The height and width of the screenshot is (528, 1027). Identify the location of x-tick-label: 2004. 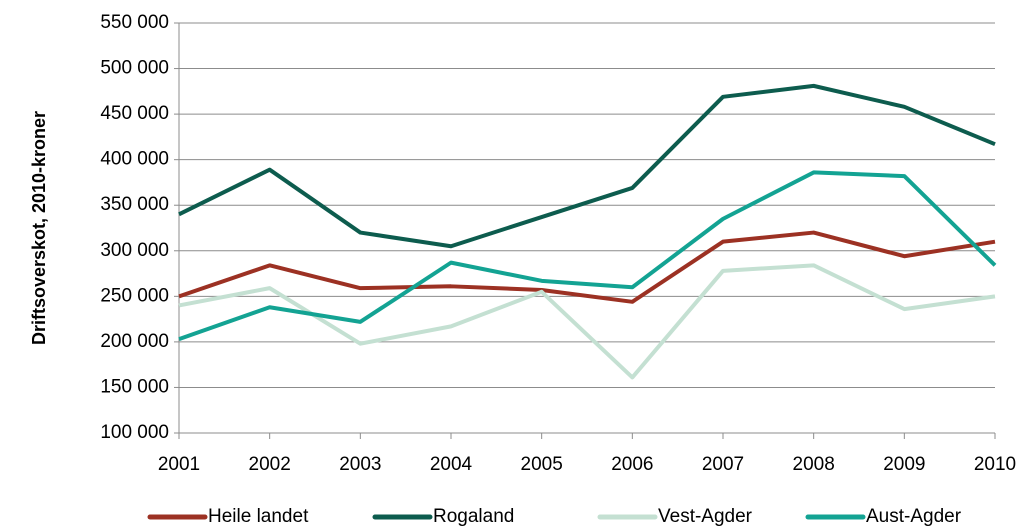
(451, 464).